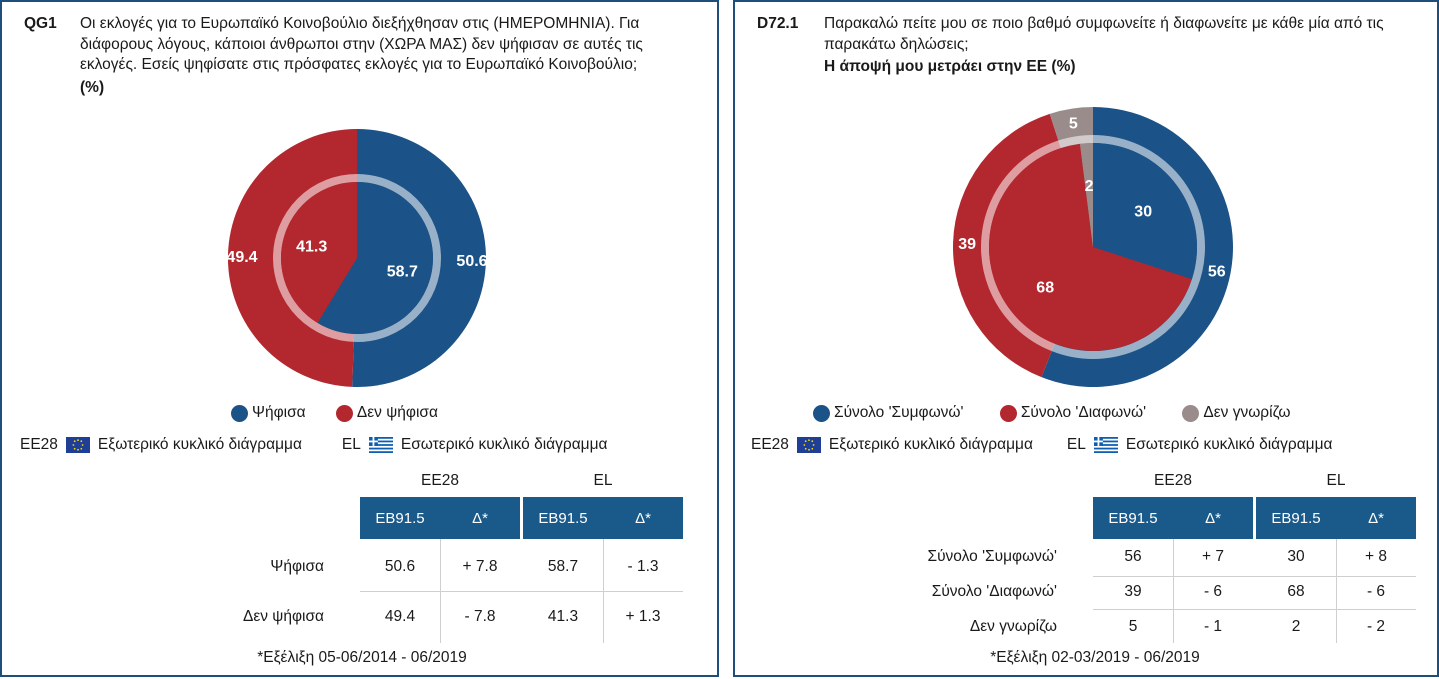  What do you see at coordinates (1213, 556) in the screenshot?
I see `table-cell: + 7` at bounding box center [1213, 556].